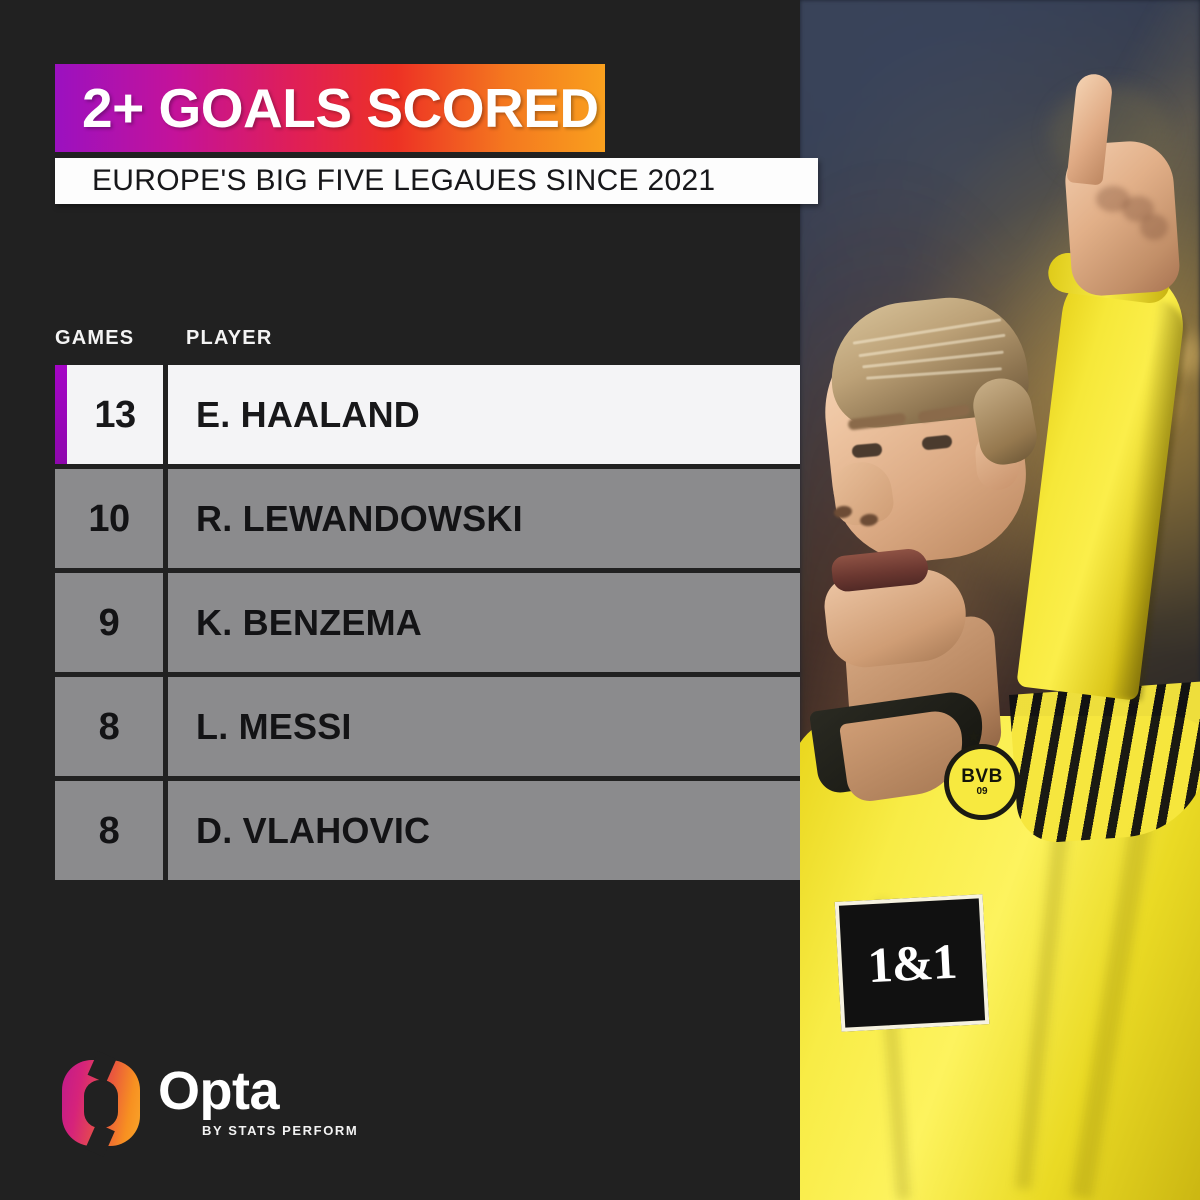 Image resolution: width=1200 pixels, height=1200 pixels. I want to click on column-header-games: GAMES, so click(95, 338).